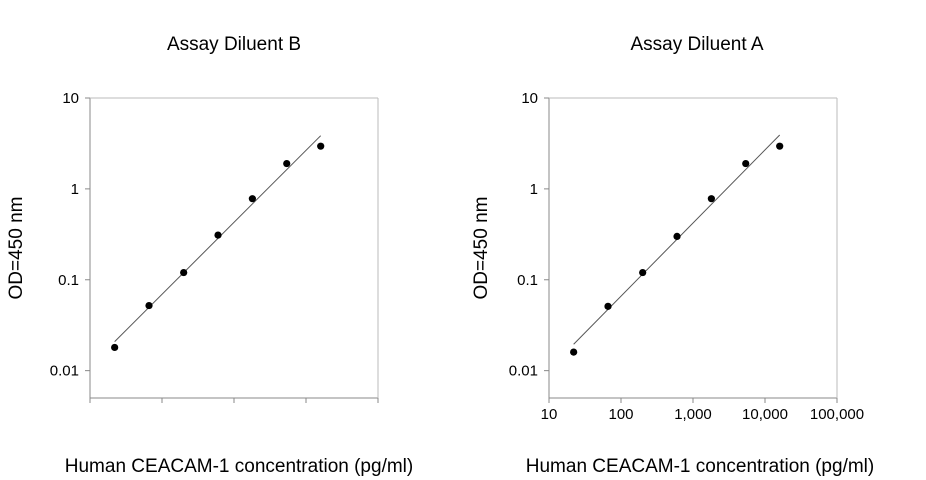 Image resolution: width=926 pixels, height=480 pixels. I want to click on chart-2-x-tick-label: 10,000, so click(765, 414).